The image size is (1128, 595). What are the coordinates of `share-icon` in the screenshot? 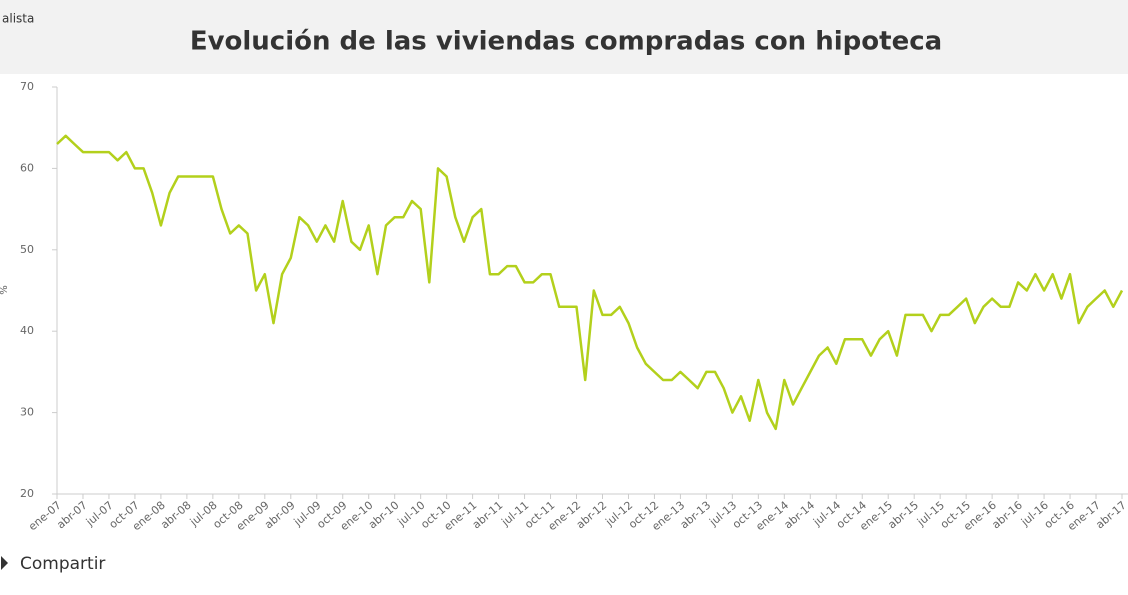 It's located at (4, 563).